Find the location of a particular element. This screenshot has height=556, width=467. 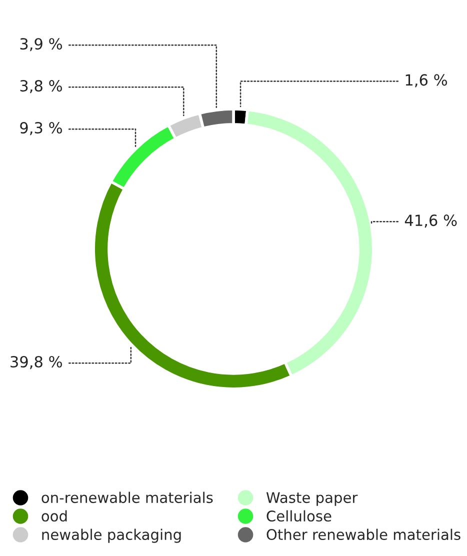

data-label: 1,6 % is located at coordinates (426, 81).